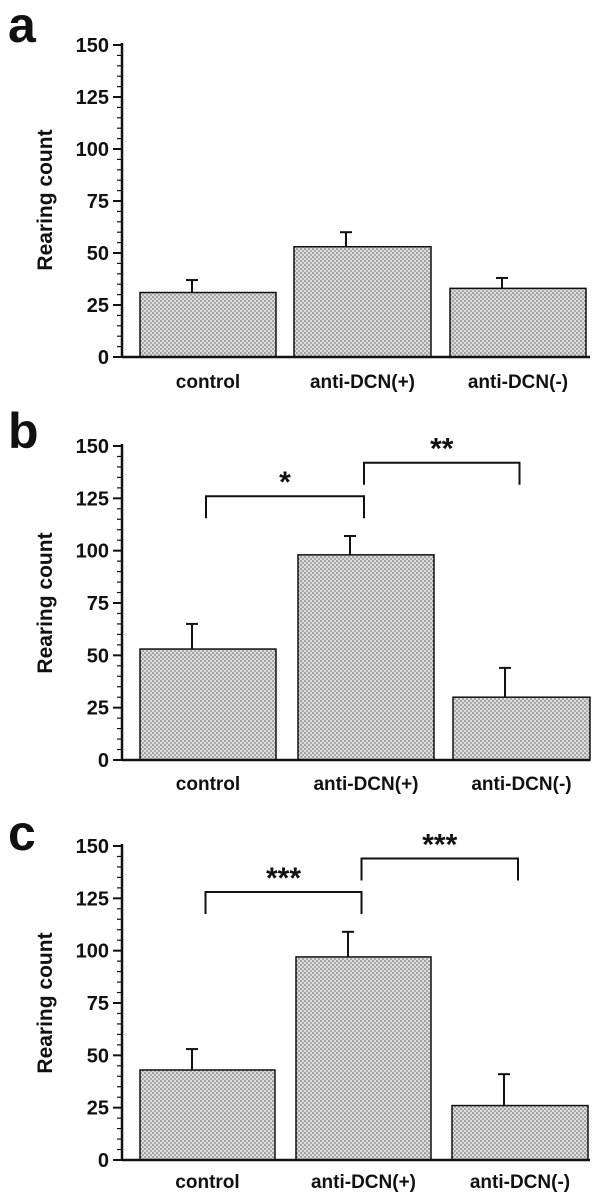  I want to click on panel-letter: b, so click(23, 431).